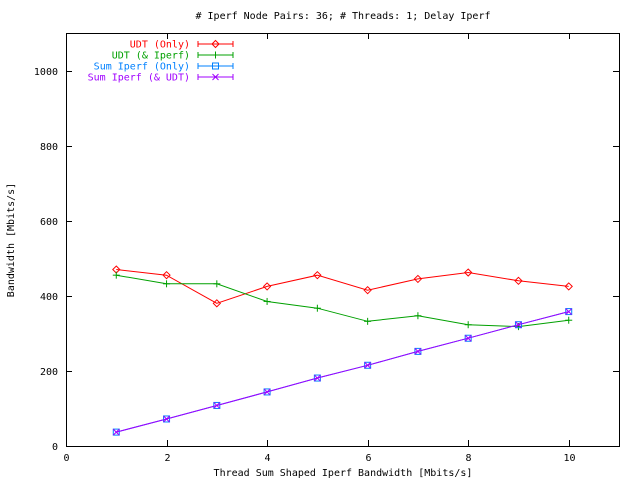 The image size is (640, 480). What do you see at coordinates (267, 458) in the screenshot?
I see `x-tick-label: 4` at bounding box center [267, 458].